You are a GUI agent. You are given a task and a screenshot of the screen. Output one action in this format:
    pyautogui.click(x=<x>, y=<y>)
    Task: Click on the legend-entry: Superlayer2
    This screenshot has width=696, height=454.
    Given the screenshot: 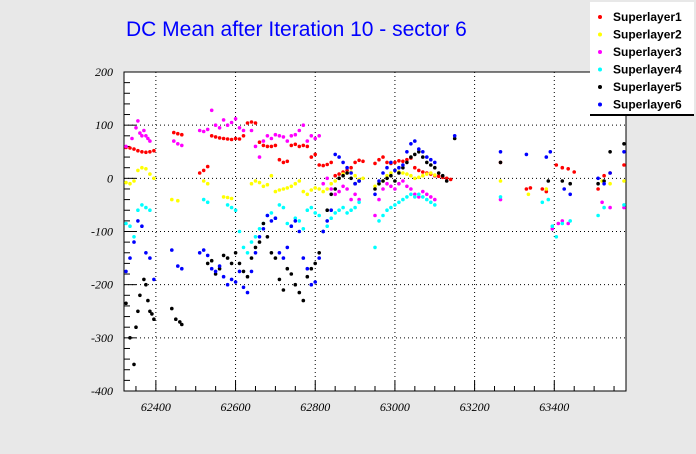 What is the action you would take?
    pyautogui.click(x=647, y=35)
    